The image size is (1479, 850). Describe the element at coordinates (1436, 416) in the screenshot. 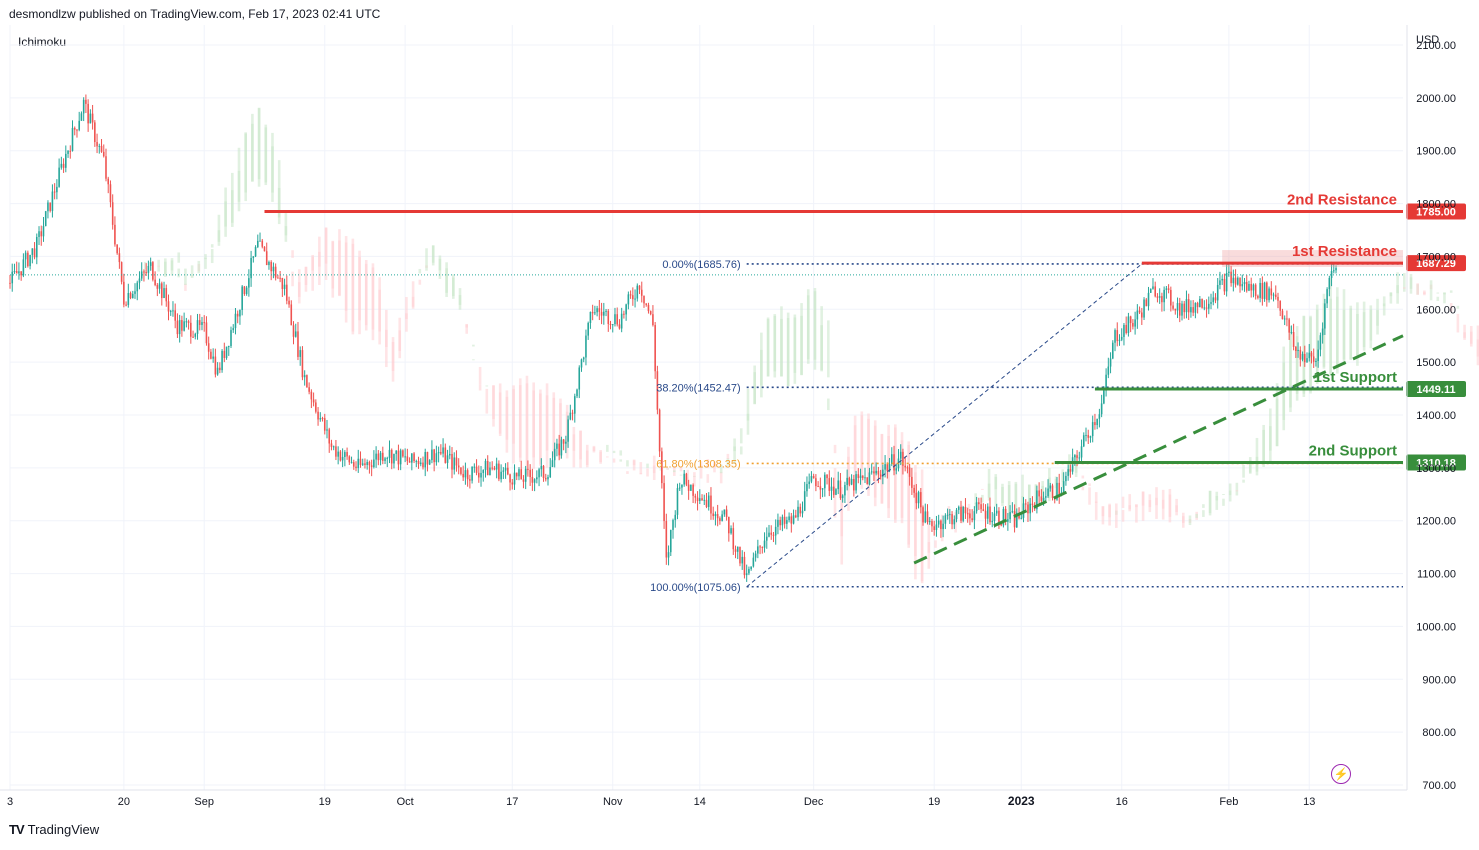

I see `y-tick-label: 1400.00` at that location.